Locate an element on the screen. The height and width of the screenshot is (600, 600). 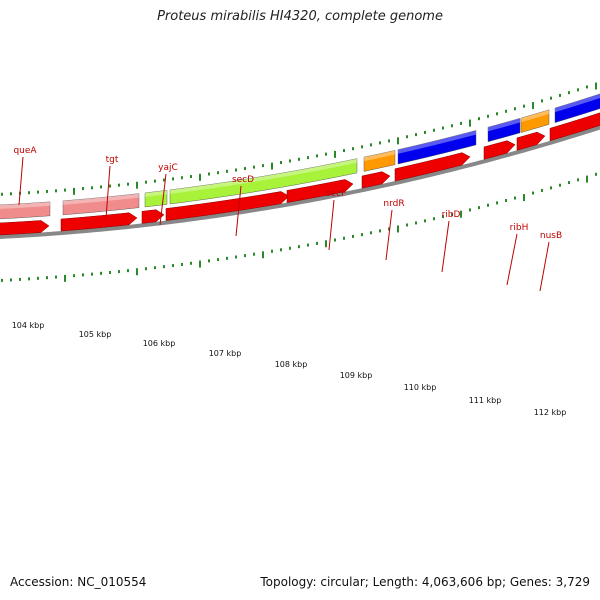
cds-arrow-nusB is located at coordinates (531, 141).